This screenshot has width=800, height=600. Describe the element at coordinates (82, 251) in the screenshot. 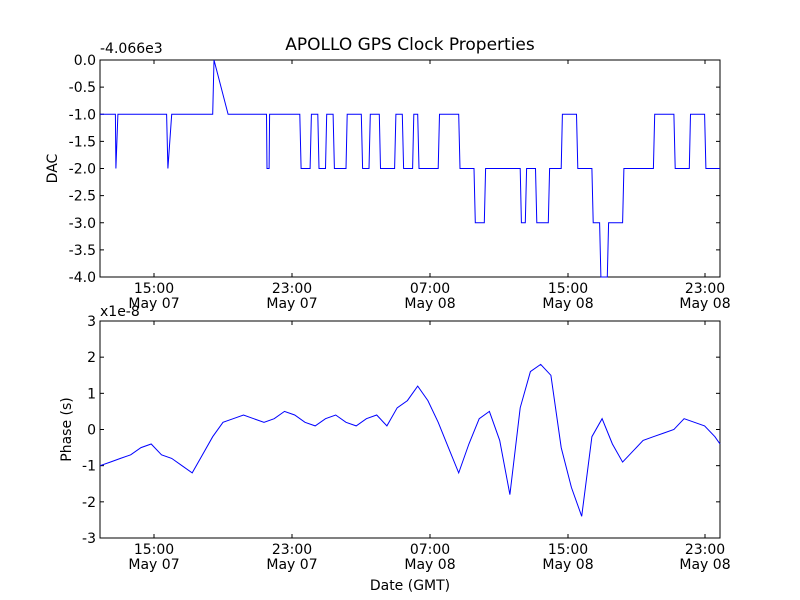

I see `dac-y-tick-label: -3.5` at that location.